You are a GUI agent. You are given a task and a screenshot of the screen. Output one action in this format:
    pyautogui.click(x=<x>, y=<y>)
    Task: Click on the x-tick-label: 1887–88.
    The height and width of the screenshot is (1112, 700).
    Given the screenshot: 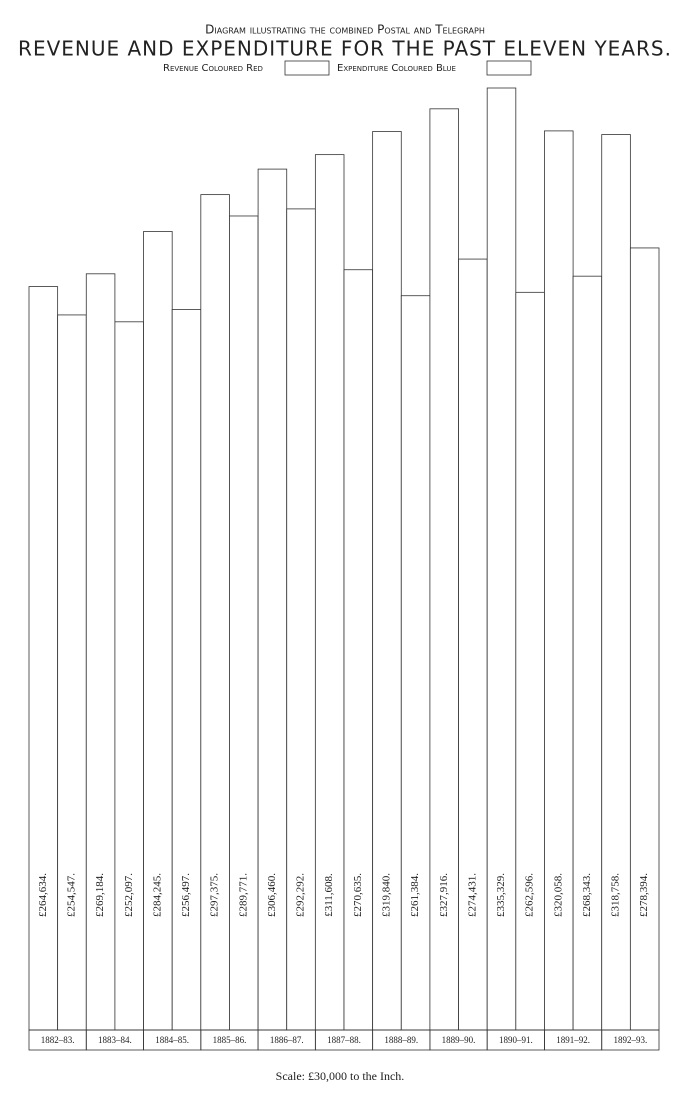 What is the action you would take?
    pyautogui.click(x=344, y=1040)
    